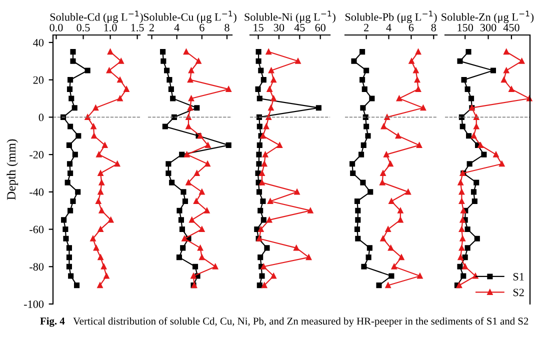 This screenshot has width=554, height=343. What do you see at coordinates (518, 292) in the screenshot?
I see `legend-label: S2` at bounding box center [518, 292].